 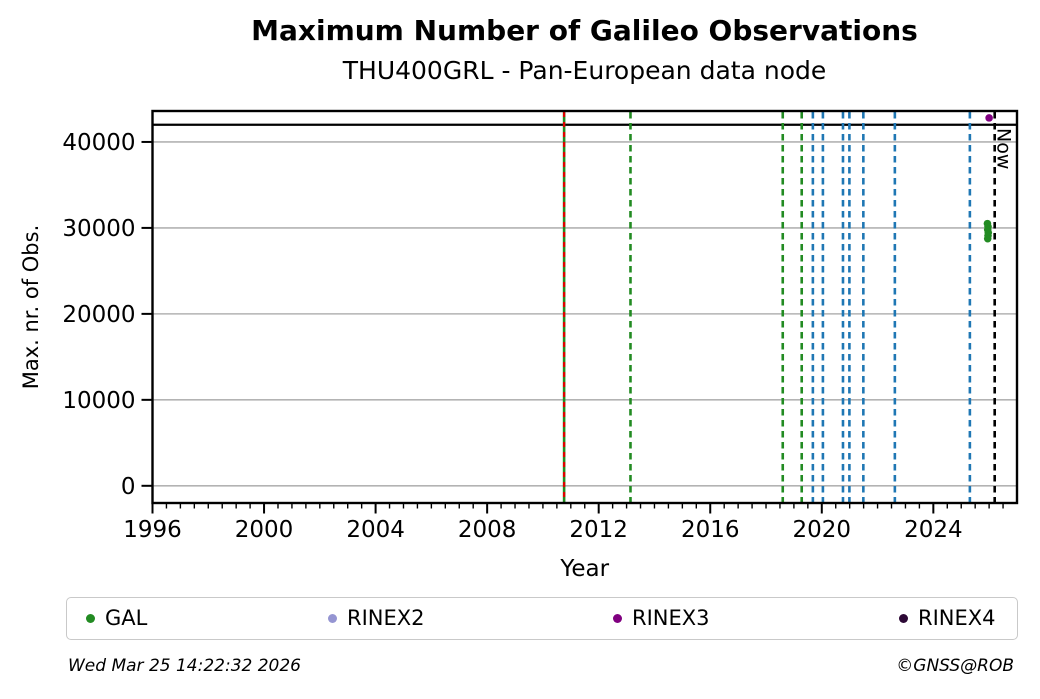 What do you see at coordinates (98, 315) in the screenshot?
I see `y-tick-label: 20000` at bounding box center [98, 315].